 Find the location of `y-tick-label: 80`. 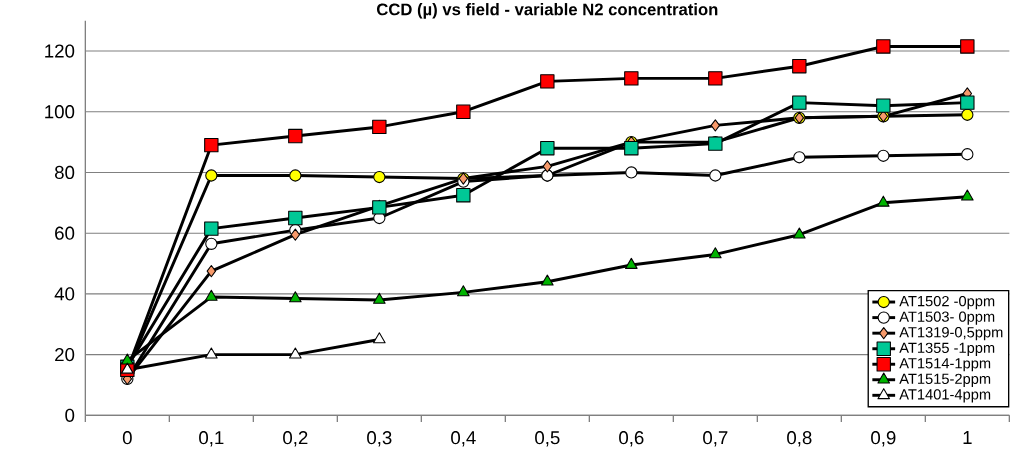

y-tick-label: 80 is located at coordinates (64, 172).